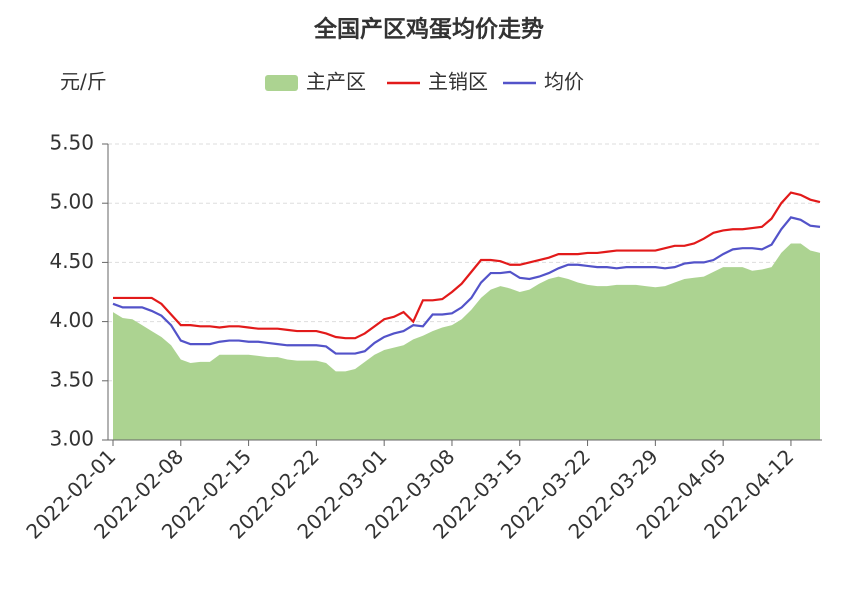  Describe the element at coordinates (71, 143) in the screenshot. I see `y-tick-label: 5.50` at that location.